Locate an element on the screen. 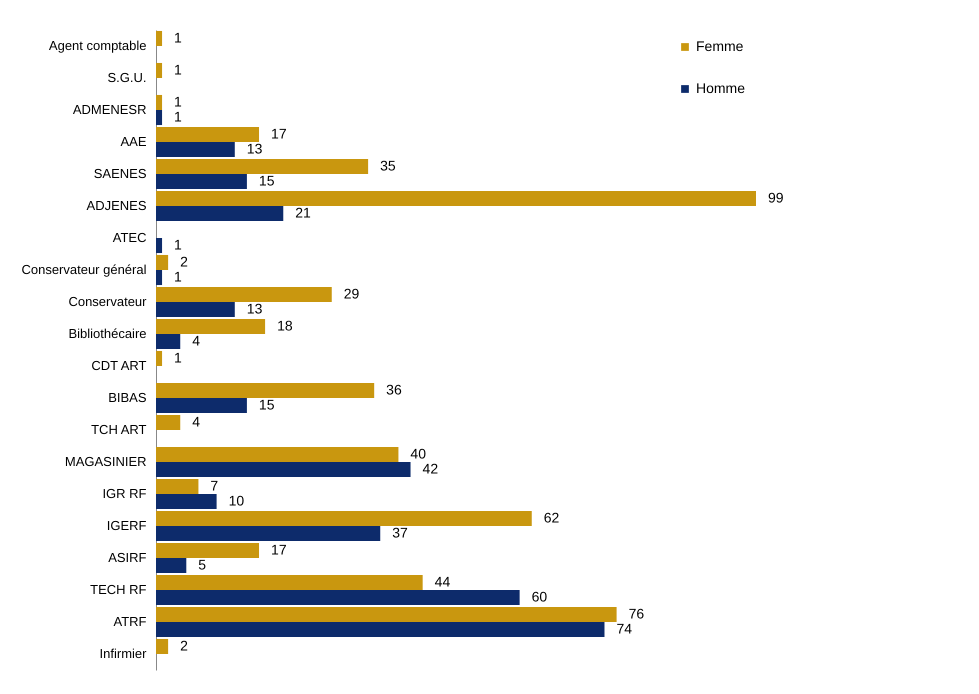 Image resolution: width=979 pixels, height=694 pixels. y-tick-label: CDT ART is located at coordinates (119, 365).